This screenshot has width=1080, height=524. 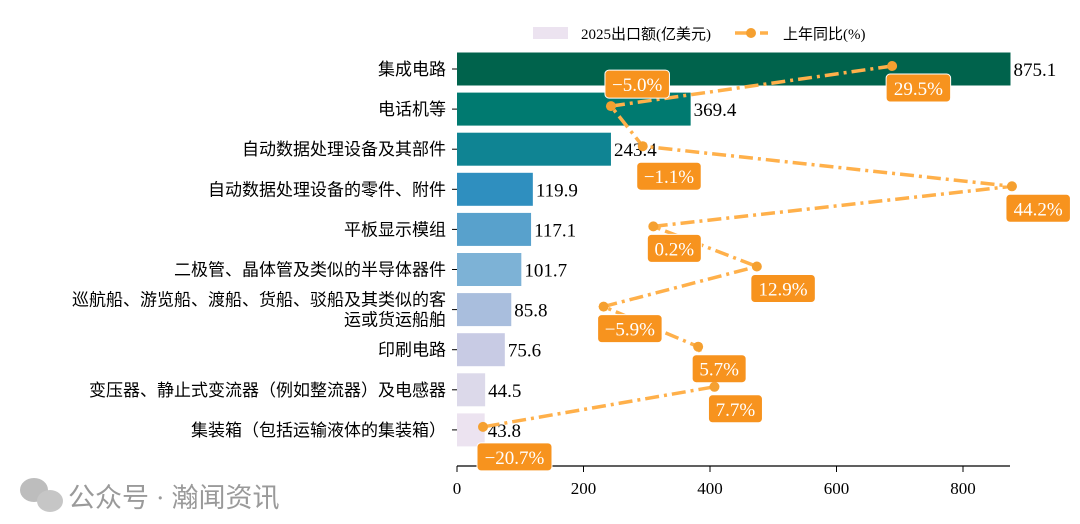 What do you see at coordinates (715, 110) in the screenshot?
I see `bar-value-label: 369.4` at bounding box center [715, 110].